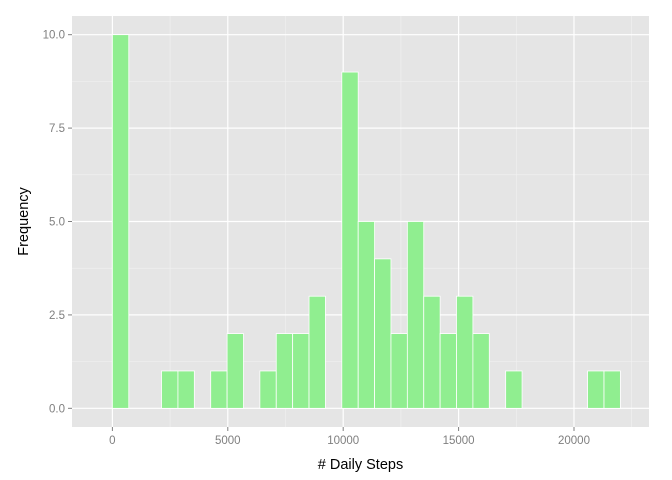  Describe the element at coordinates (343, 441) in the screenshot. I see `x-tick-label: 10000` at that location.